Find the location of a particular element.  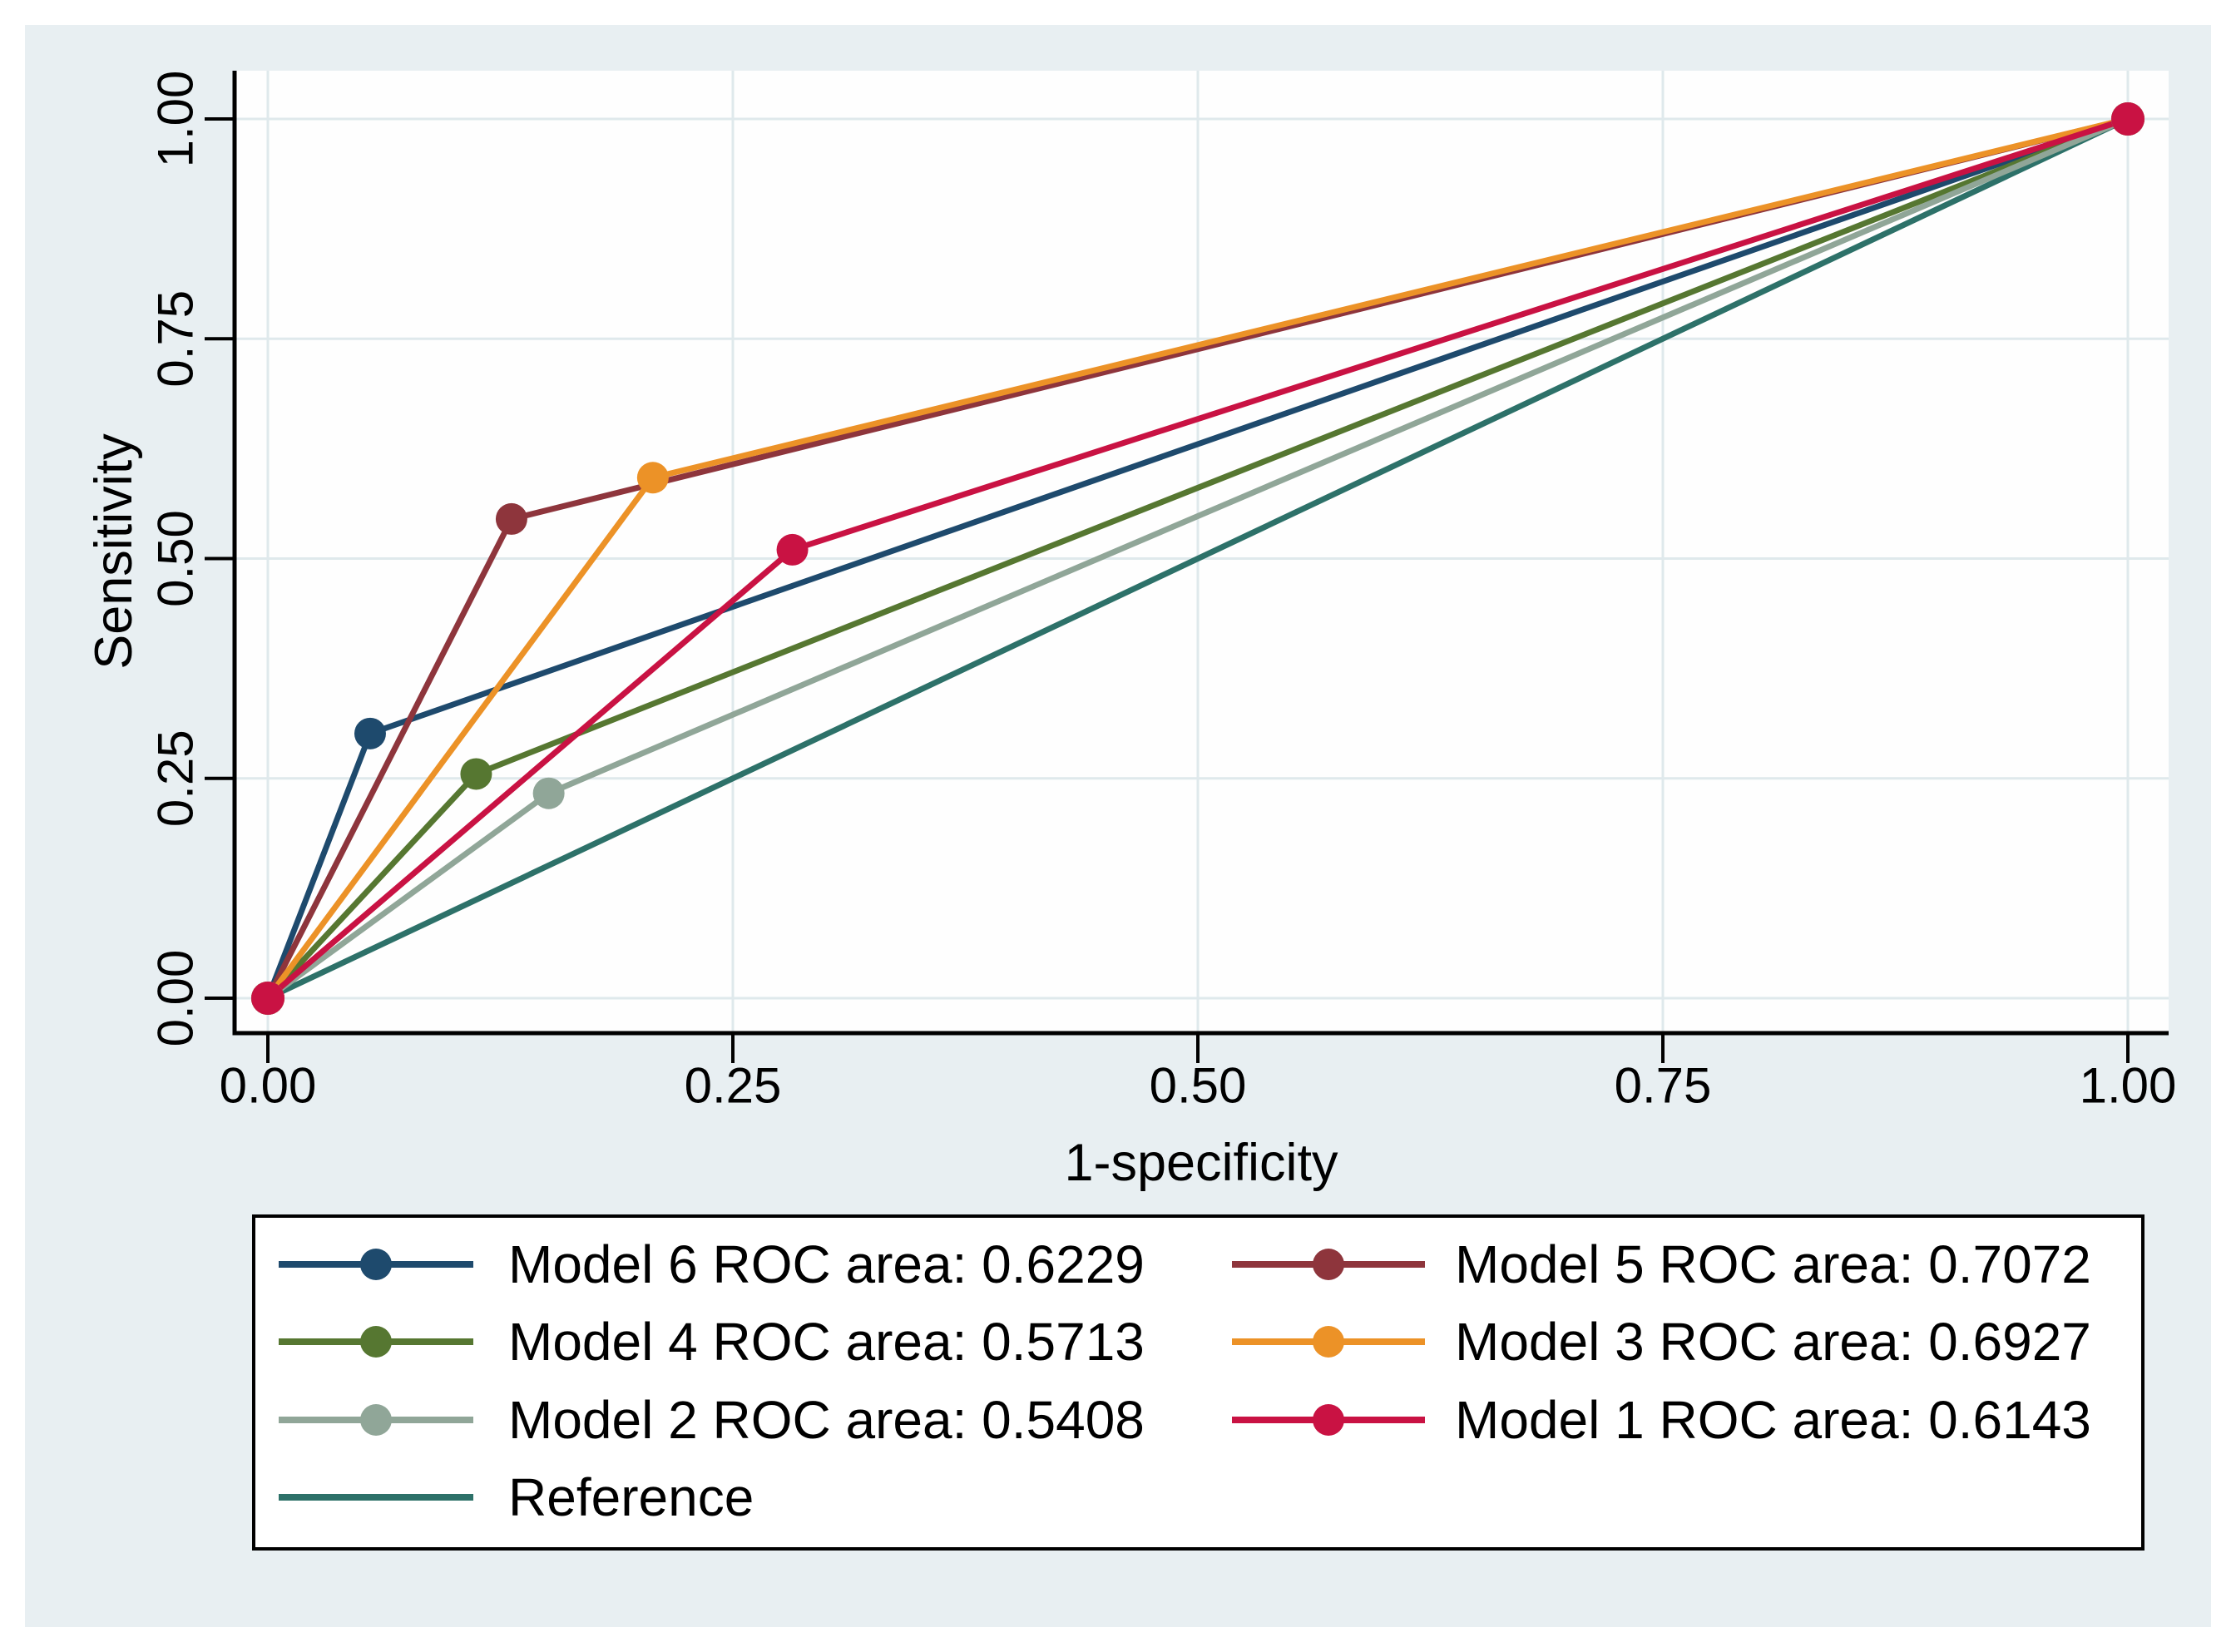

x-tick-label: 0.25 is located at coordinates (734, 1086).